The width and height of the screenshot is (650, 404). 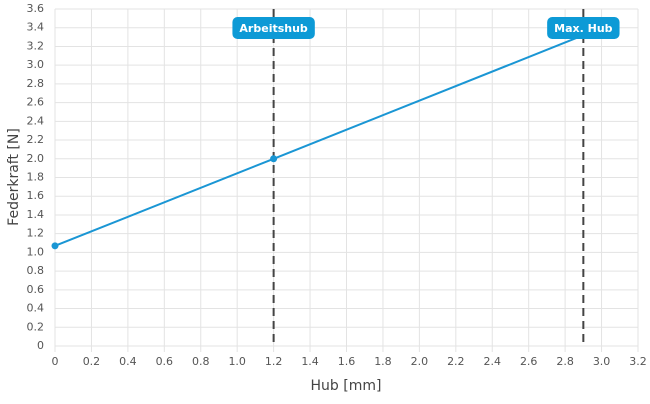 What do you see at coordinates (36, 102) in the screenshot?
I see `y-tick-label: 2.6` at bounding box center [36, 102].